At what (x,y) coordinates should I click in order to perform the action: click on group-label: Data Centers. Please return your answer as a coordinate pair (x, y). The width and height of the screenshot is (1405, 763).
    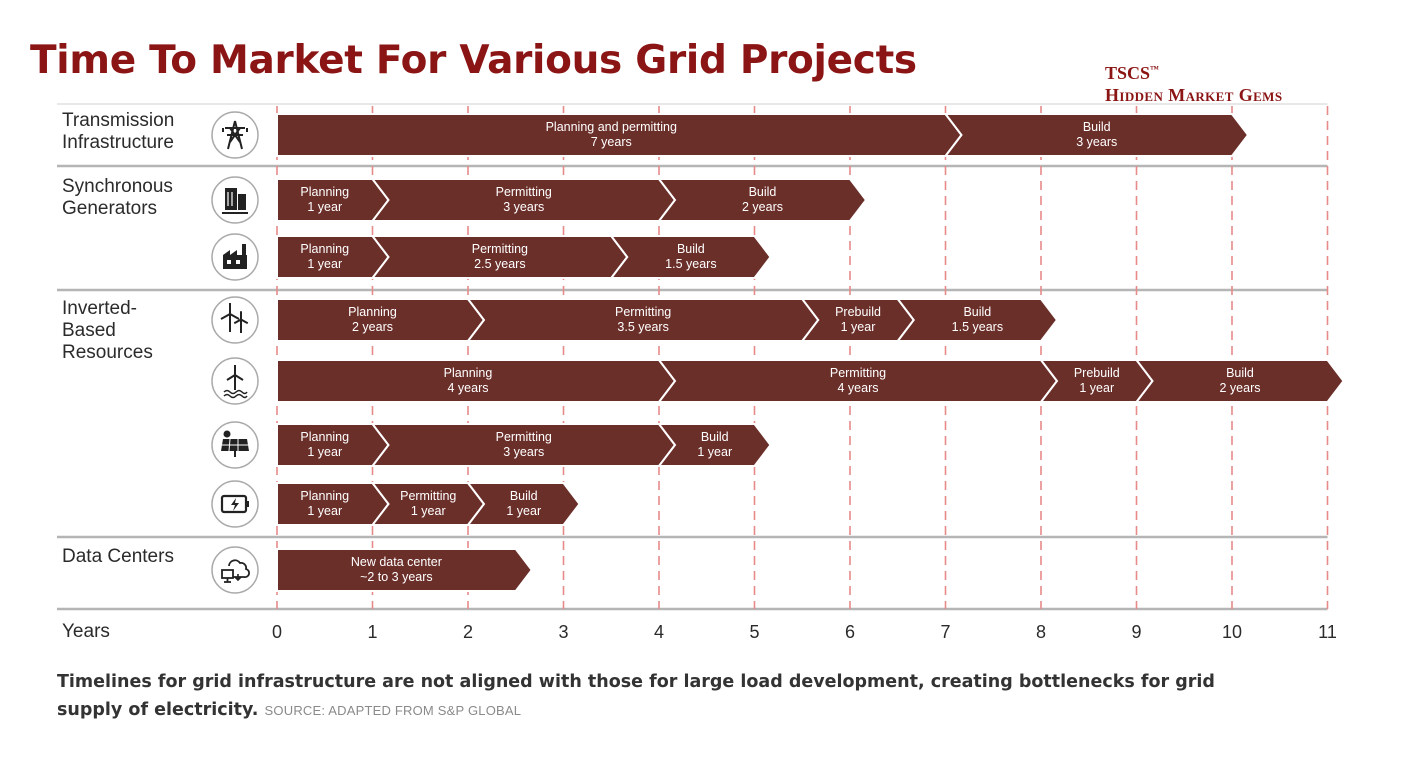
    Looking at the image, I should click on (118, 556).